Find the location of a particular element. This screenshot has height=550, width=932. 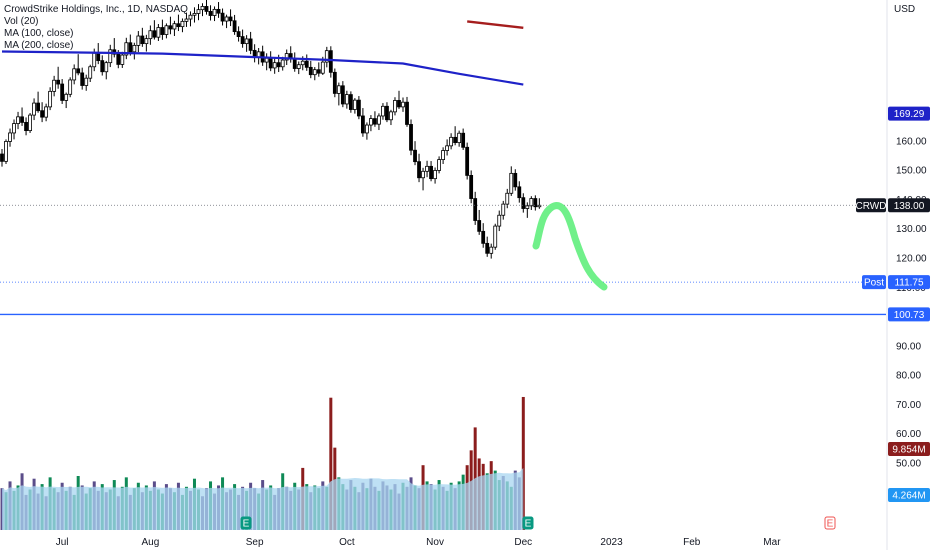

x-tick-label: Feb is located at coordinates (692, 542).